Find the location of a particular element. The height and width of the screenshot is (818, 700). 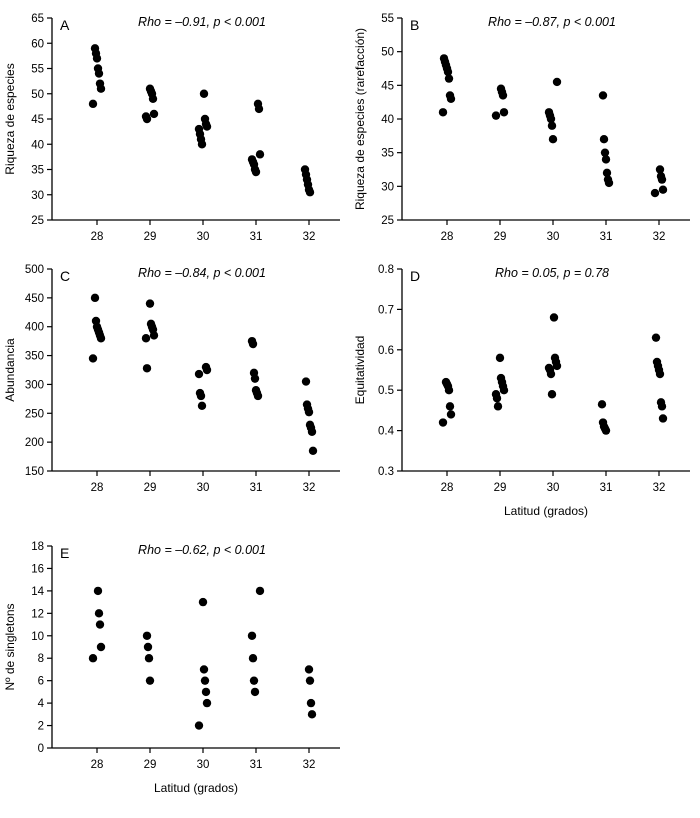

y-tick-label: 18 is located at coordinates (37, 547).